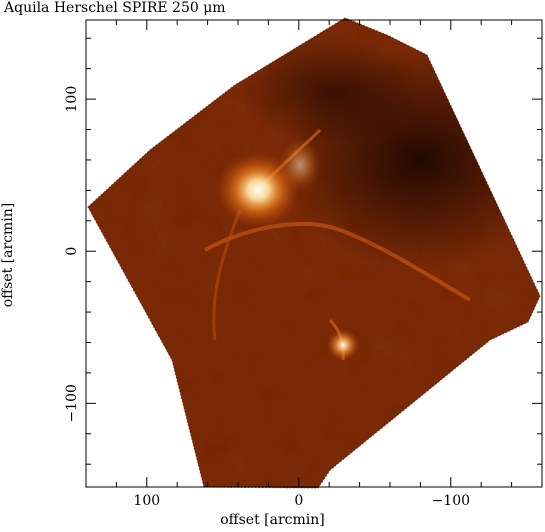 This screenshot has height=532, width=545. I want to click on x-tick-label: 100, so click(146, 501).